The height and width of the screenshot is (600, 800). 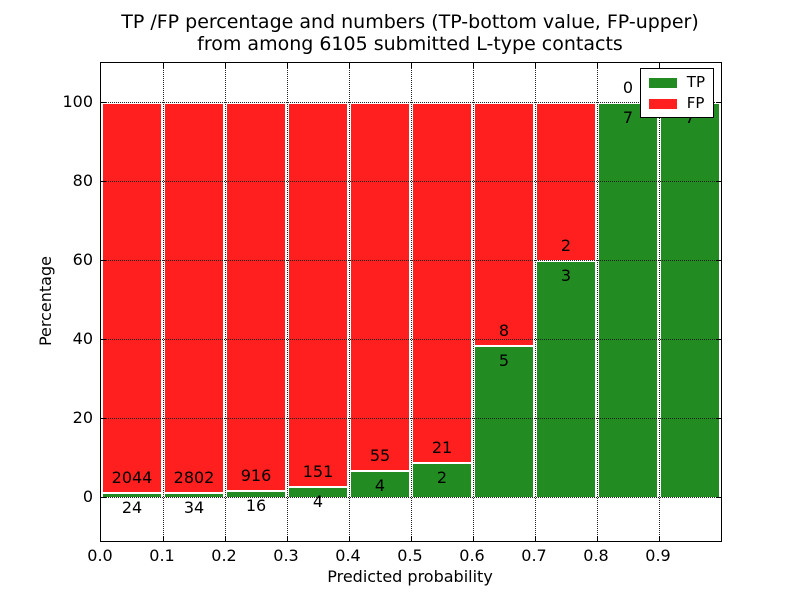 I want to click on fp-count-label: 55, so click(x=380, y=455).